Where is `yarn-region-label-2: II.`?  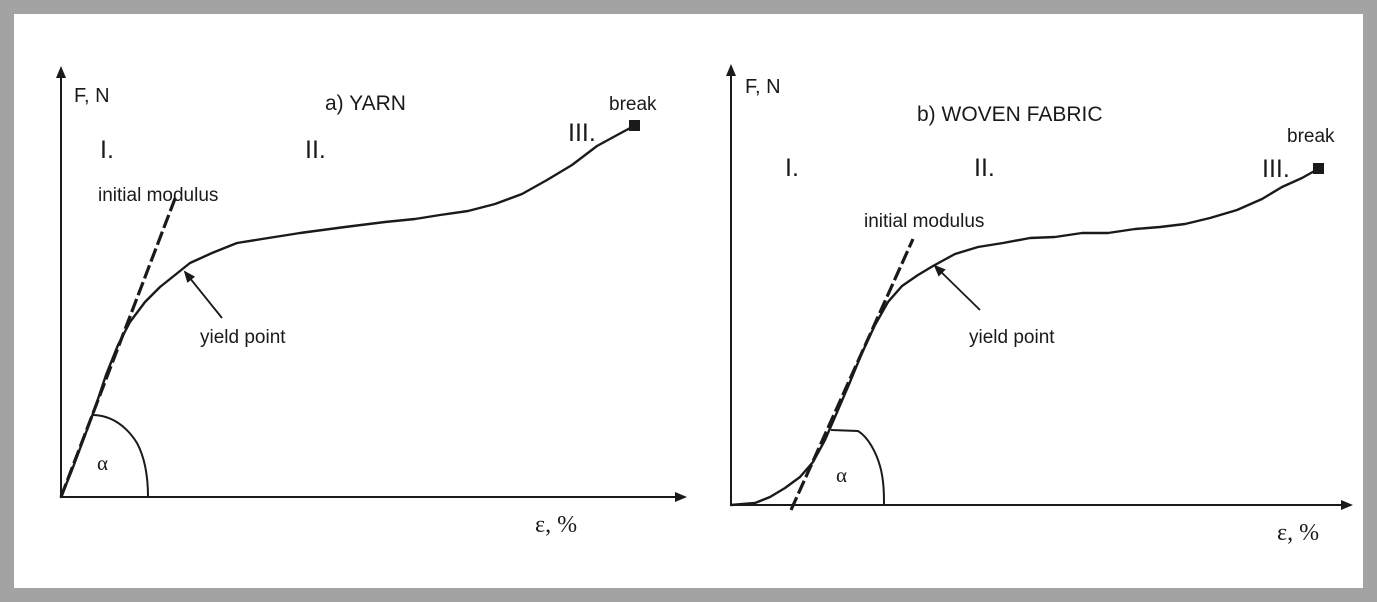 yarn-region-label-2: II. is located at coordinates (315, 150).